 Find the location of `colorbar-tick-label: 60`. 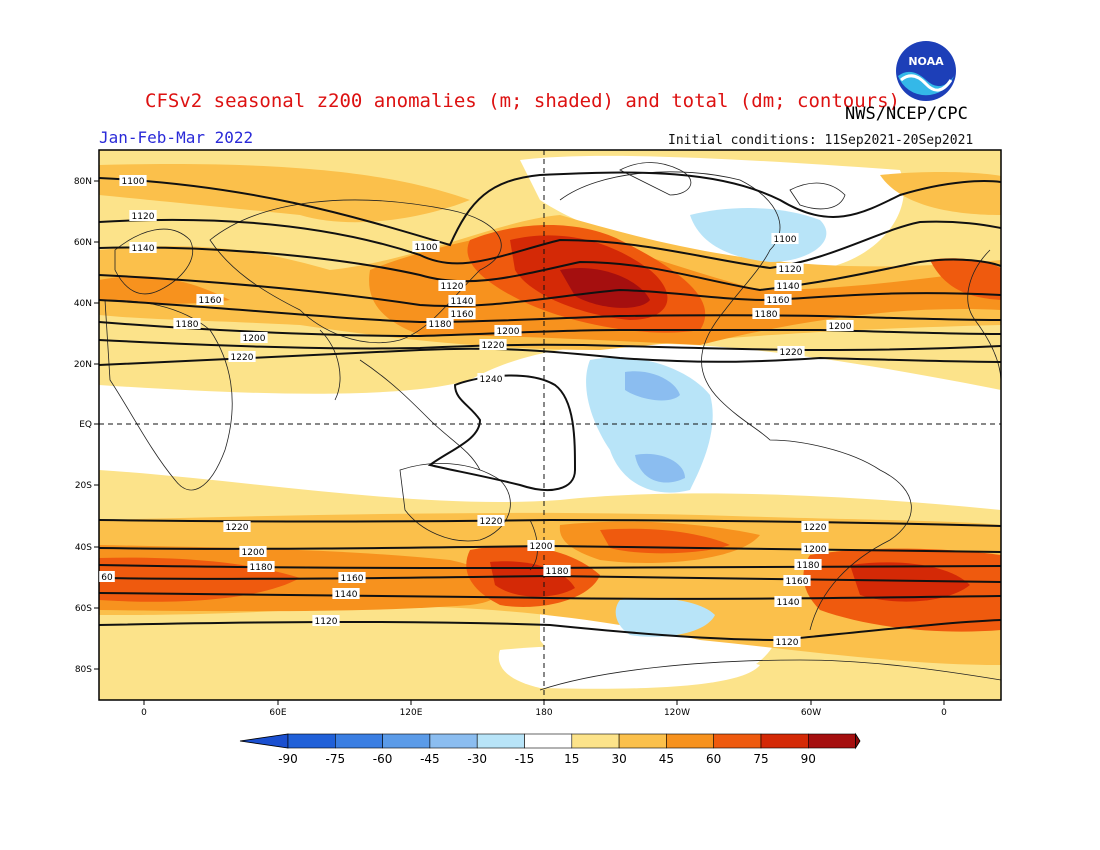

colorbar-tick-label: 60 is located at coordinates (713, 759).